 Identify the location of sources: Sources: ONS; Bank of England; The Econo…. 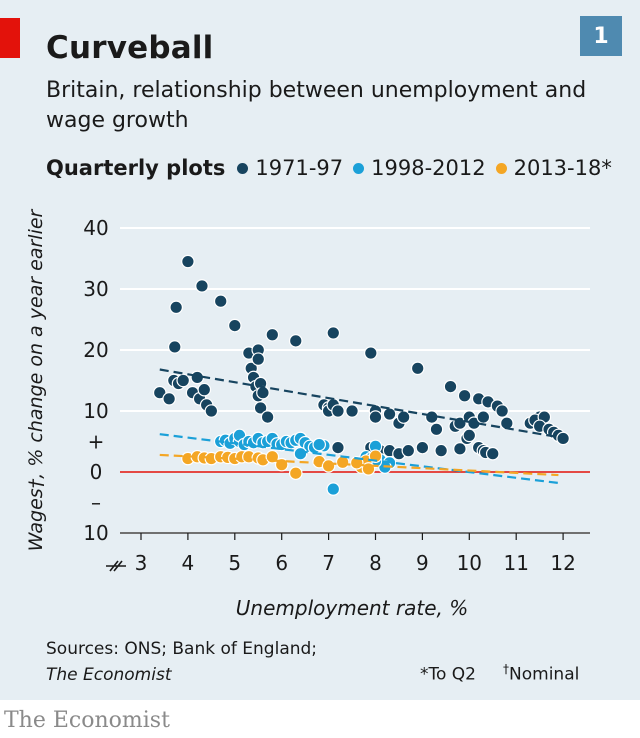
(181, 662).